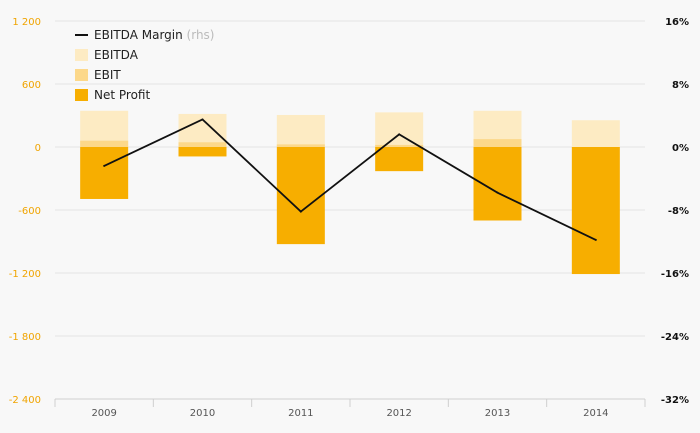 The image size is (700, 433). I want to click on legend-label-suffix: (rhs), so click(199, 35).